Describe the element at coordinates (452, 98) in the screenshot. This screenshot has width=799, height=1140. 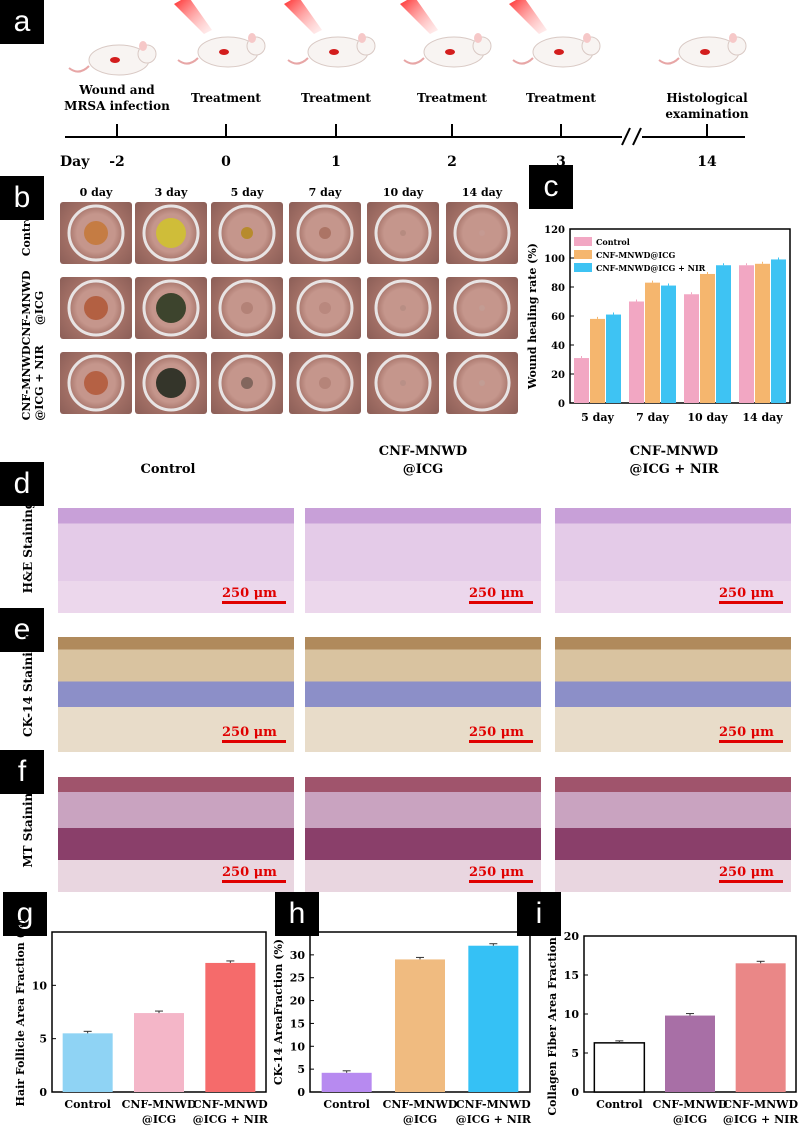
I see `timeline-event-label: Treatment` at that location.